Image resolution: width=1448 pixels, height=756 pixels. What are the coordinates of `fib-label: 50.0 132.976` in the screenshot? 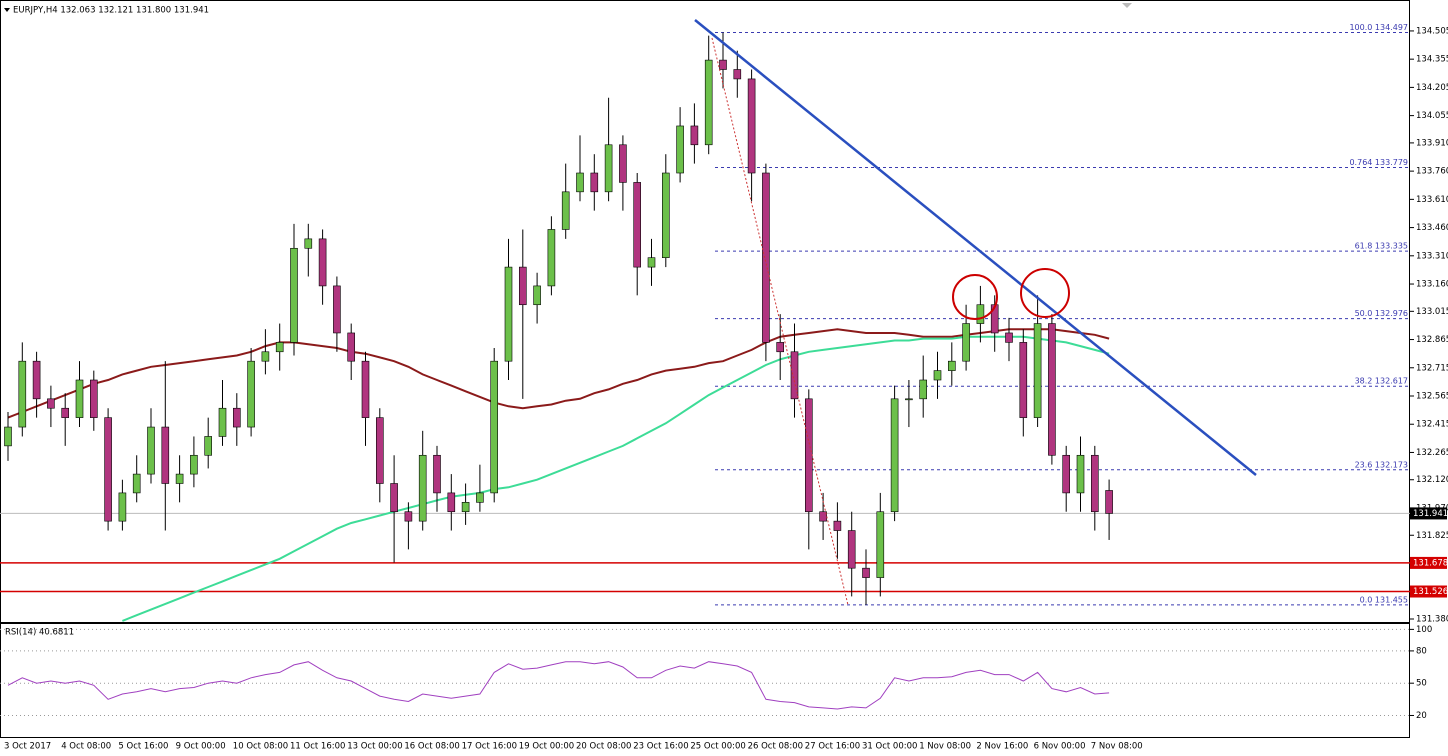 It's located at (1381, 313).